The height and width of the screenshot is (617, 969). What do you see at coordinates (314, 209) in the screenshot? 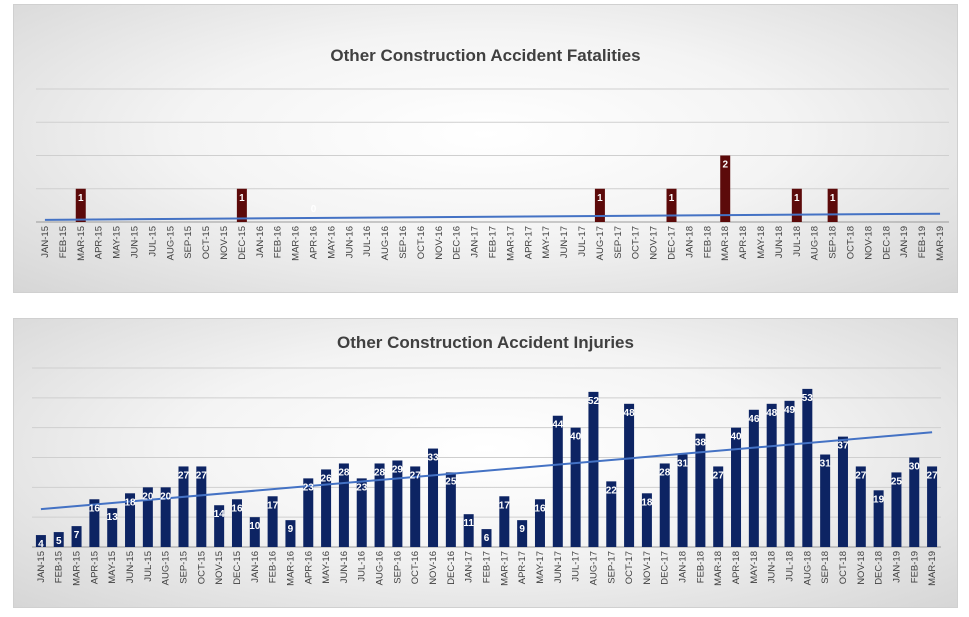
I see `data-label: 0` at bounding box center [314, 209].